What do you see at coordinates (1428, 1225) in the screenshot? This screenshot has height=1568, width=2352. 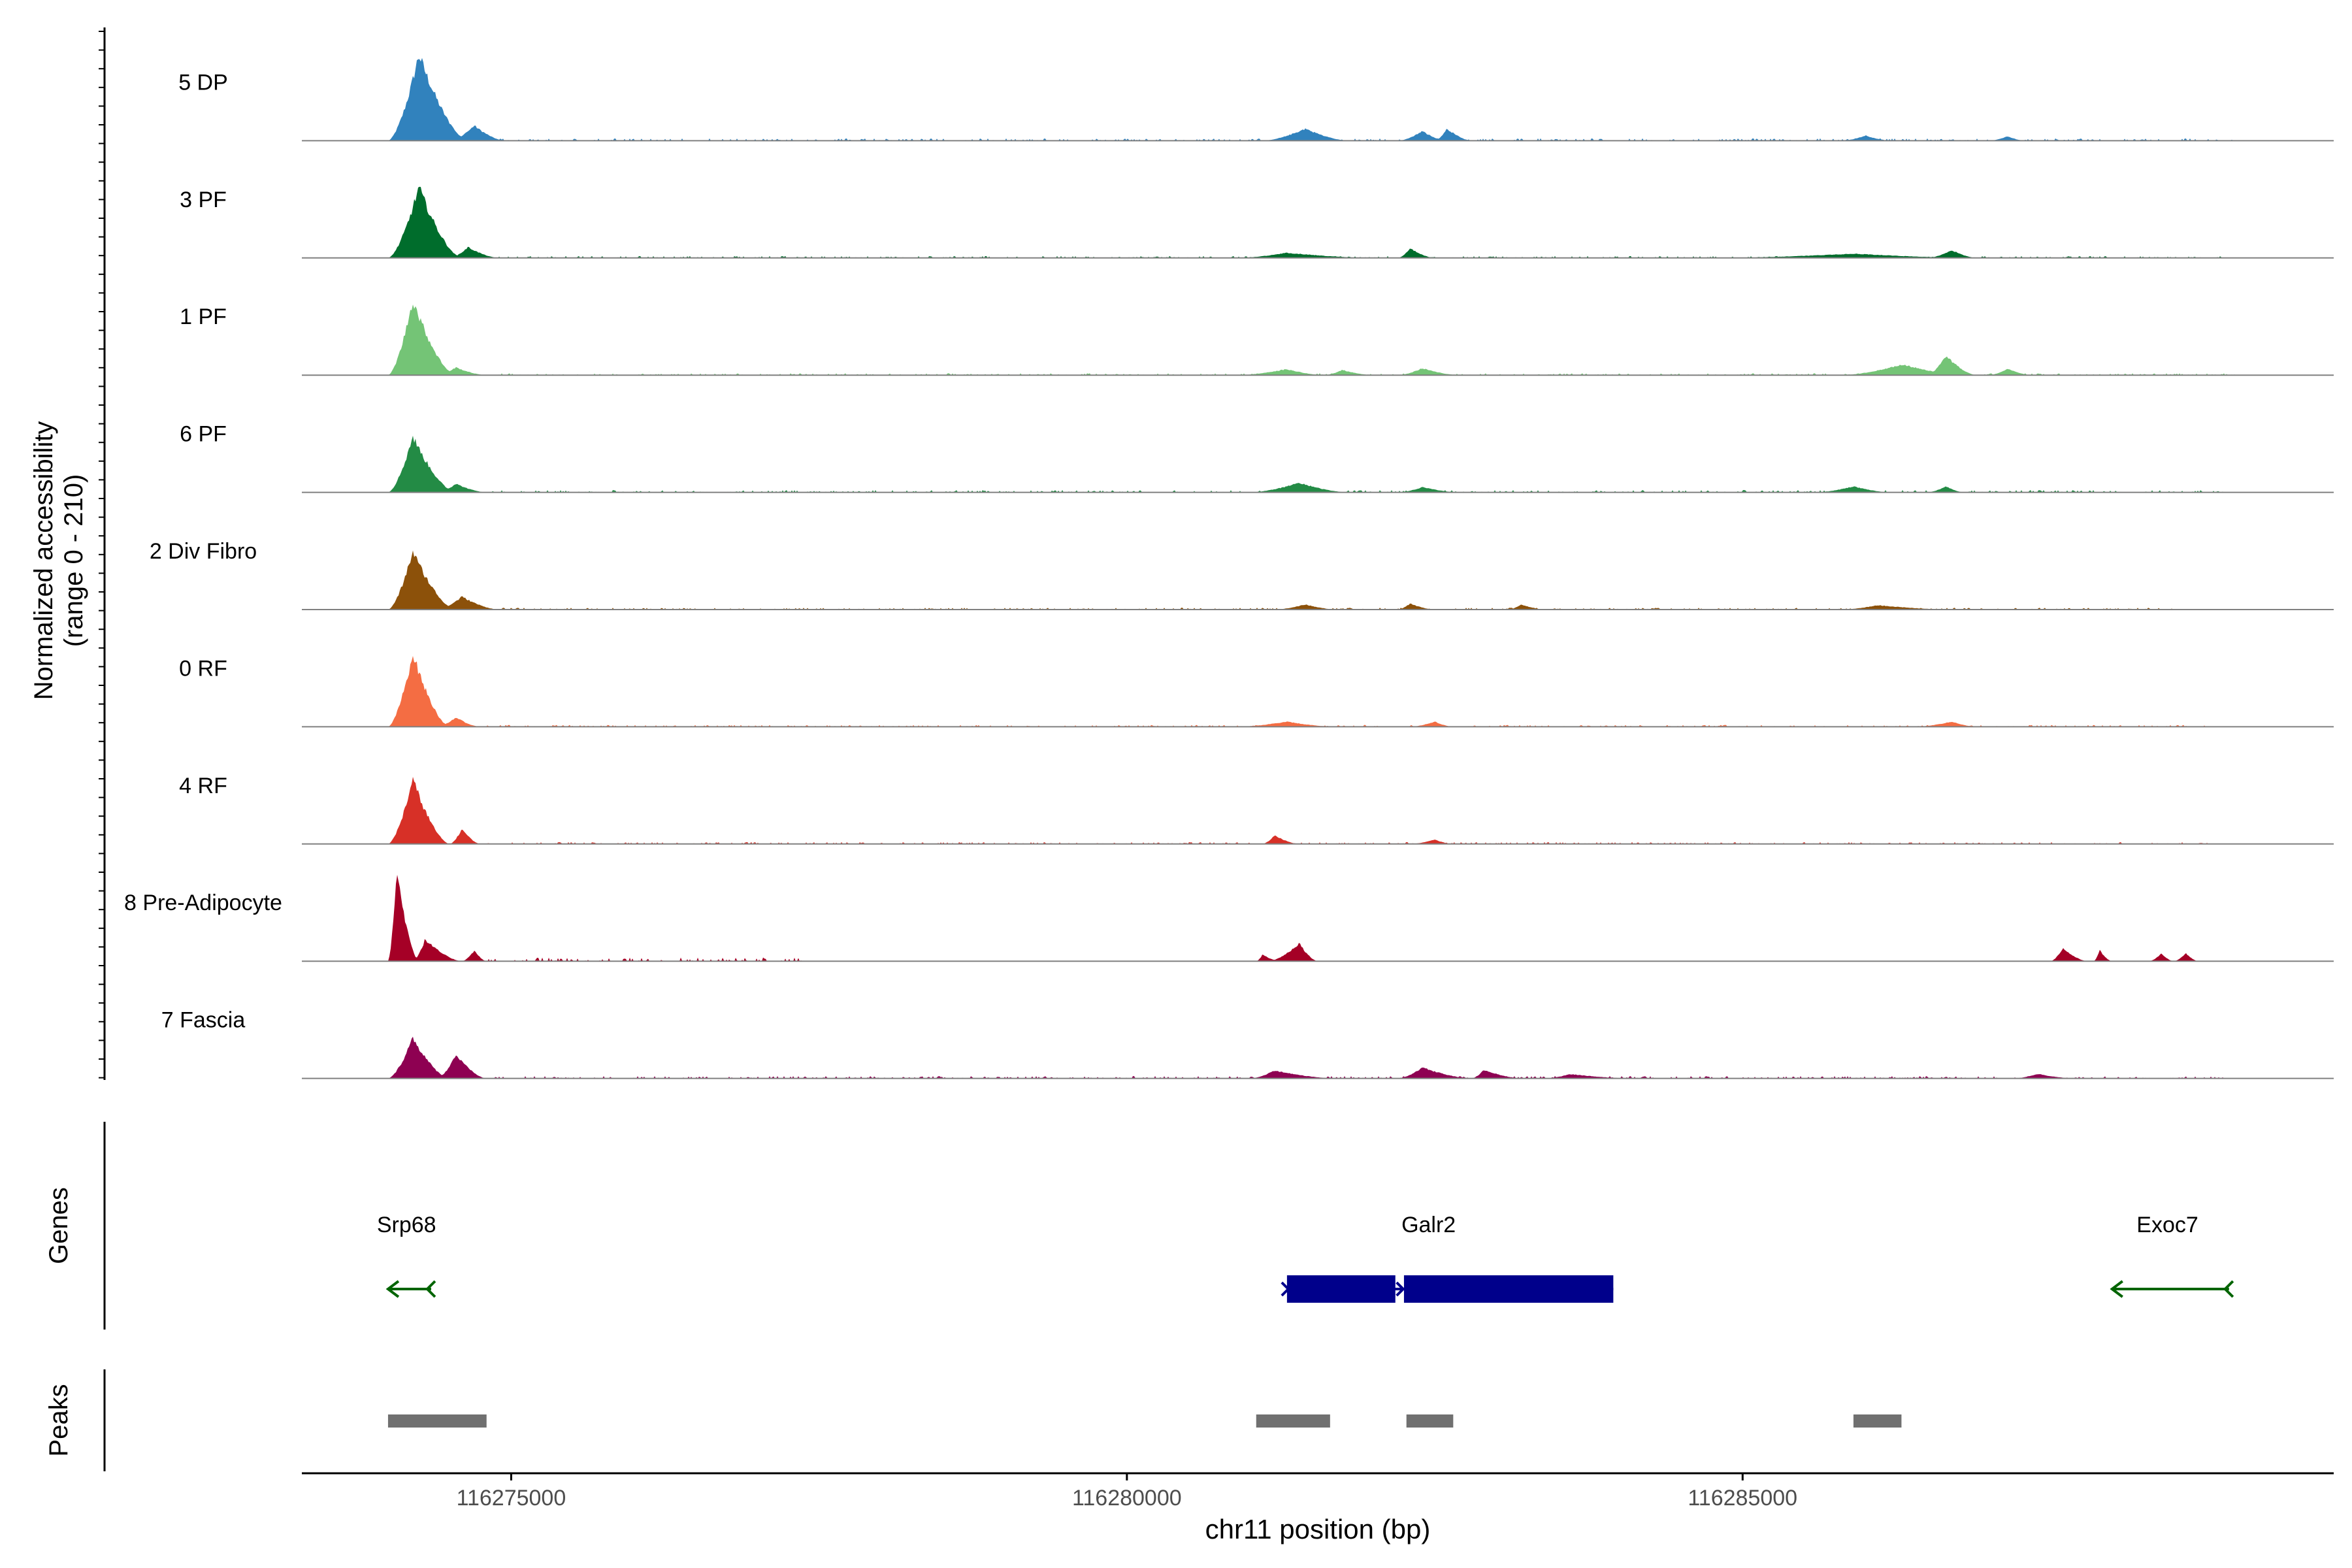 I see `gene-label: Galr2` at bounding box center [1428, 1225].